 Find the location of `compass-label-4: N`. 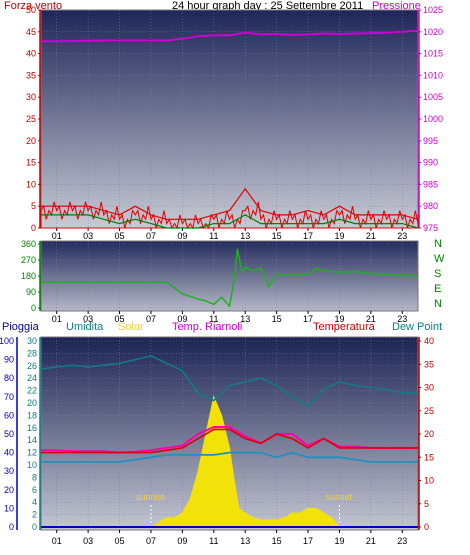

compass-label-4: N is located at coordinates (438, 304).